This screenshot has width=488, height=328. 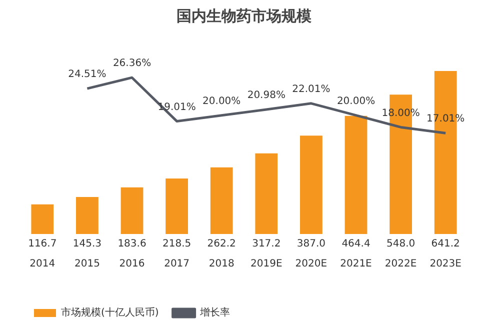 What do you see at coordinates (244, 15) in the screenshot?
I see `chart-title: 国内生物药市场规模` at bounding box center [244, 15].